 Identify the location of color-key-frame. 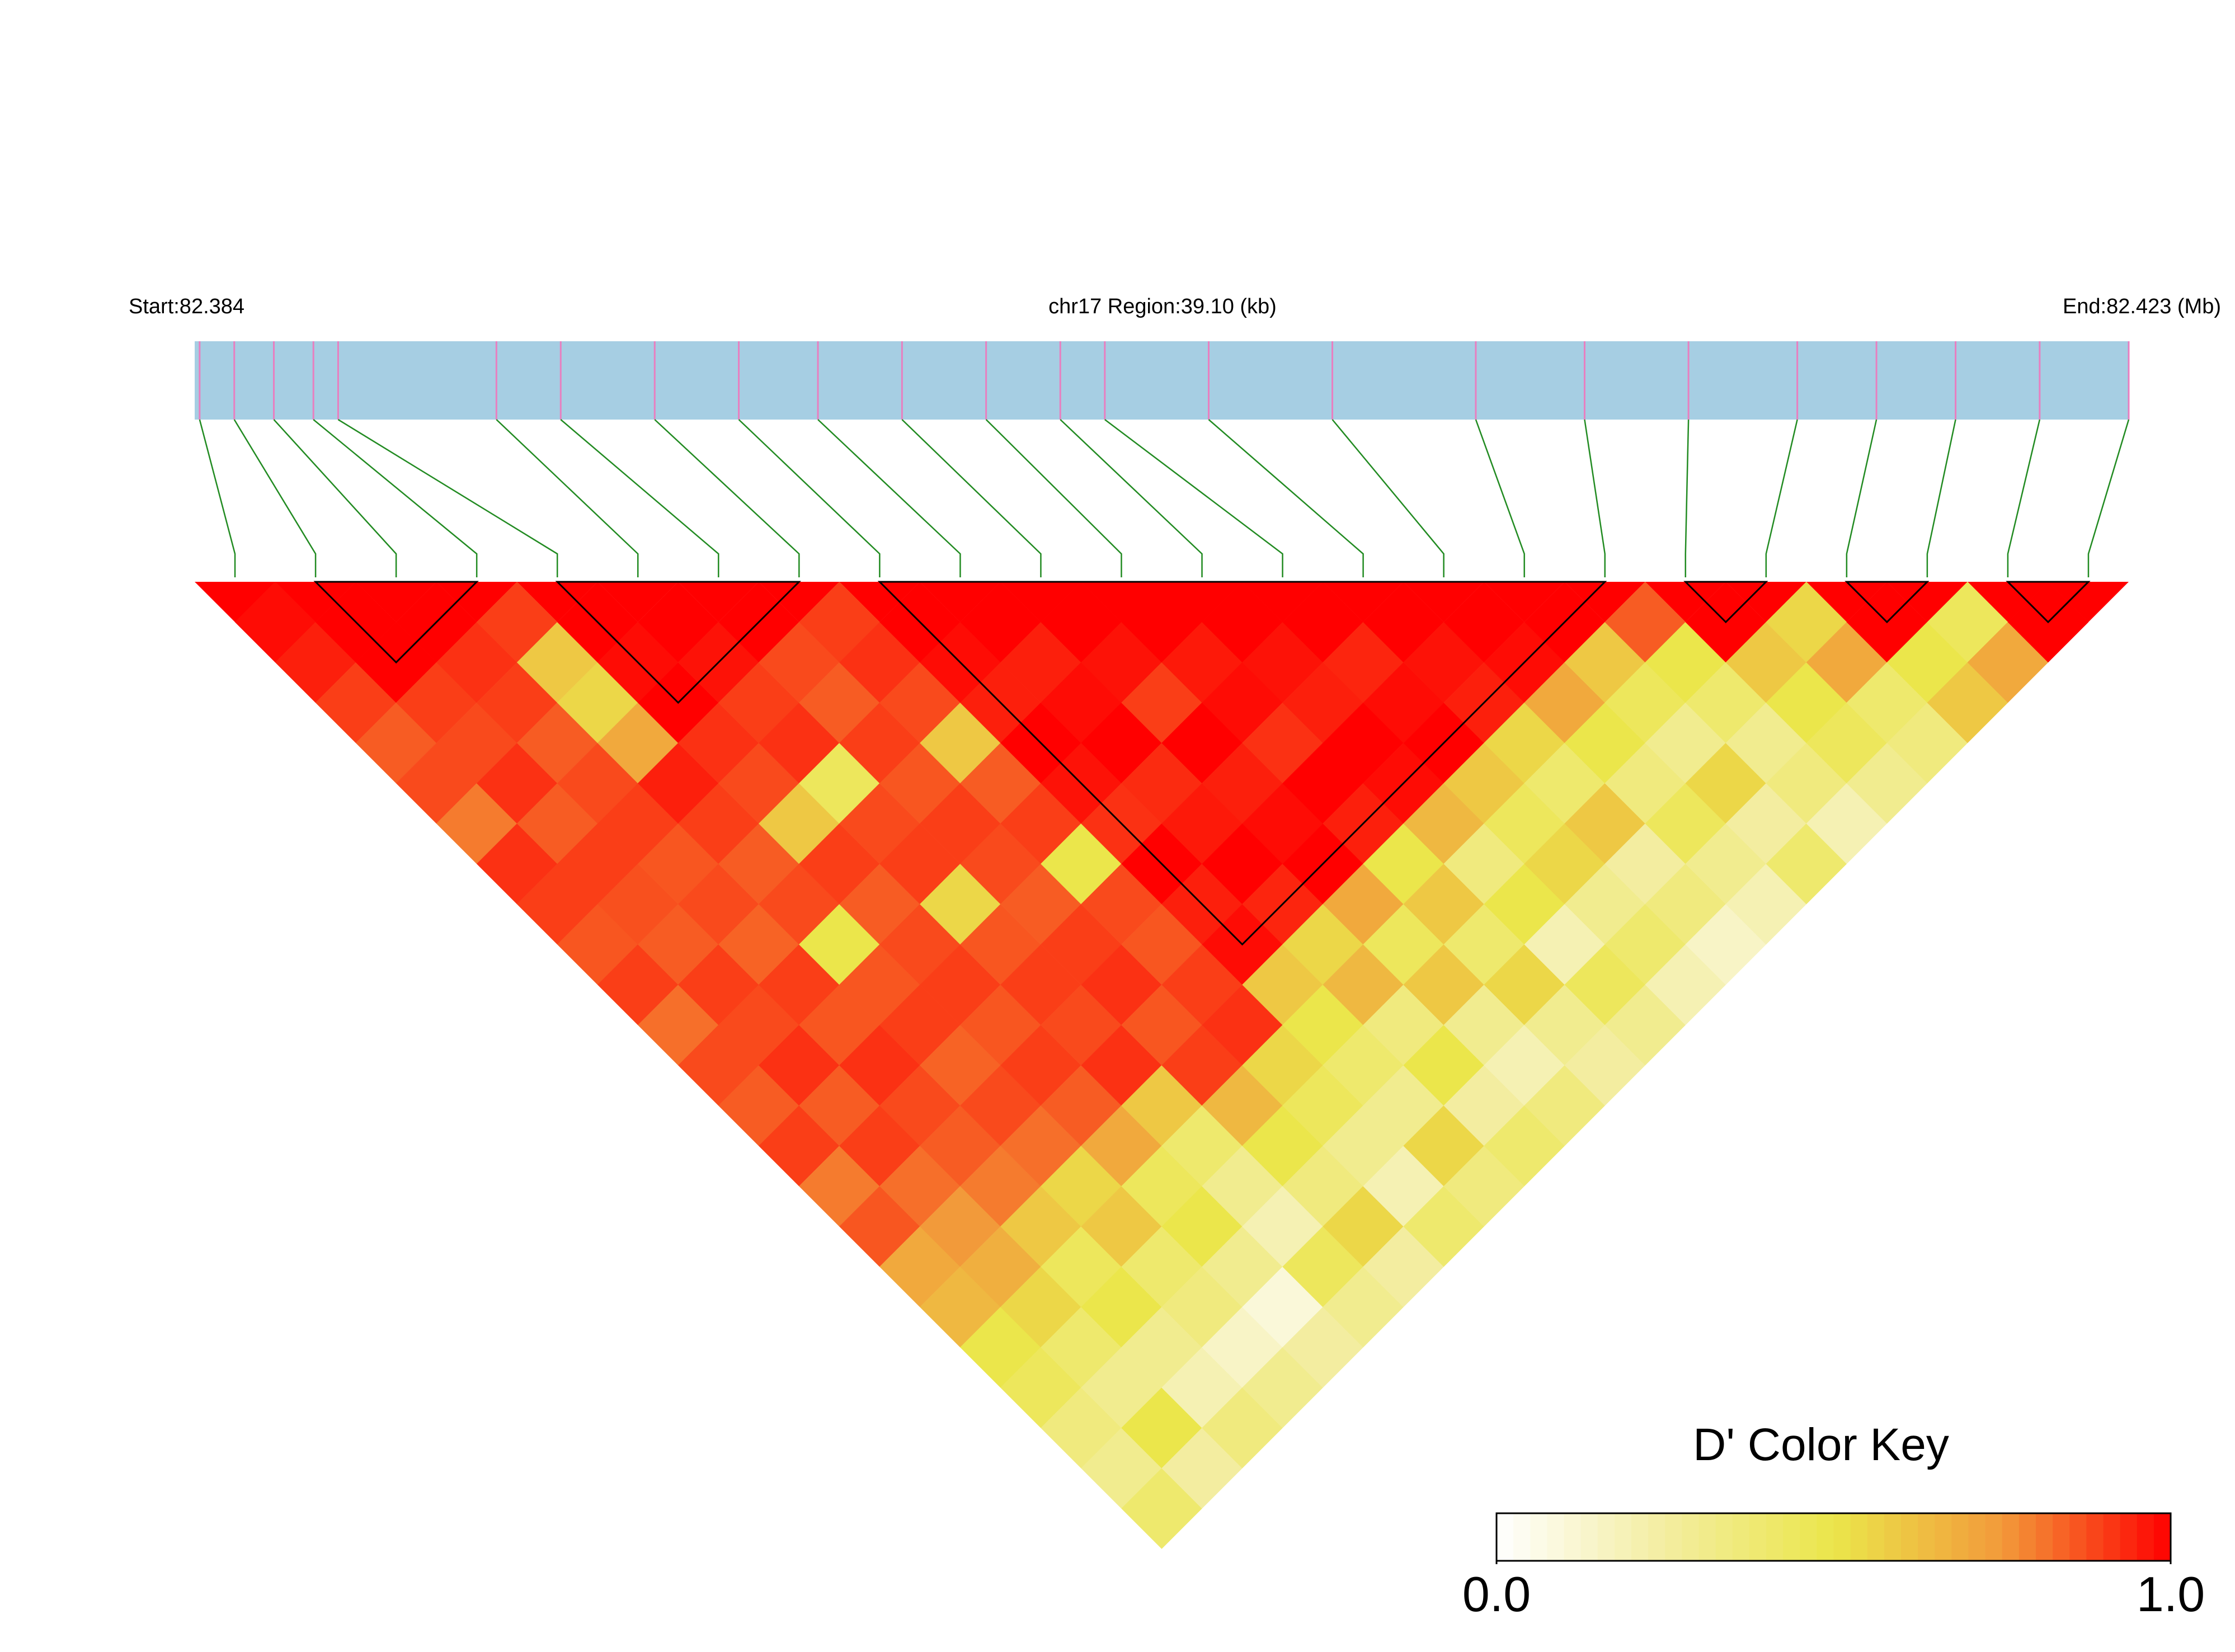
(1833, 1537).